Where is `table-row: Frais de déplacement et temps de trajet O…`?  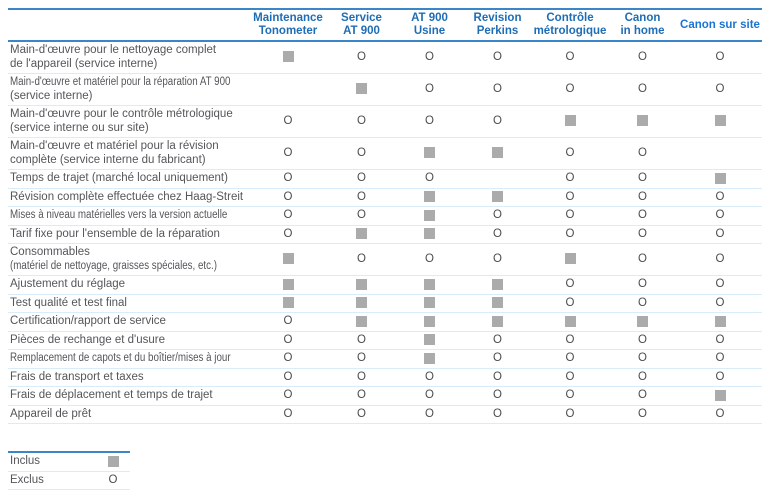
table-row: Frais de déplacement et temps de trajet O… is located at coordinates (385, 396).